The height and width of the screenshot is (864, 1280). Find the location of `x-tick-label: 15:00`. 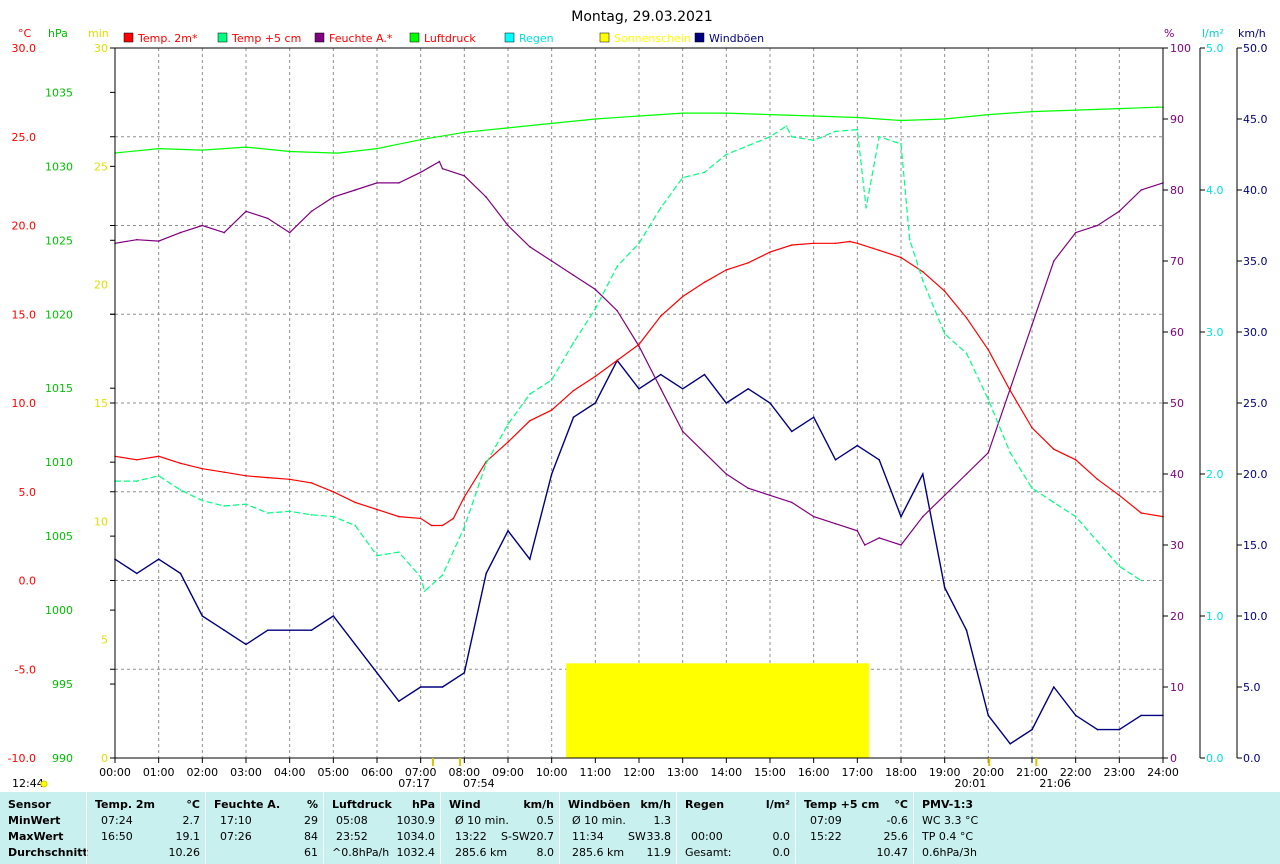

x-tick-label: 15:00 is located at coordinates (770, 772).